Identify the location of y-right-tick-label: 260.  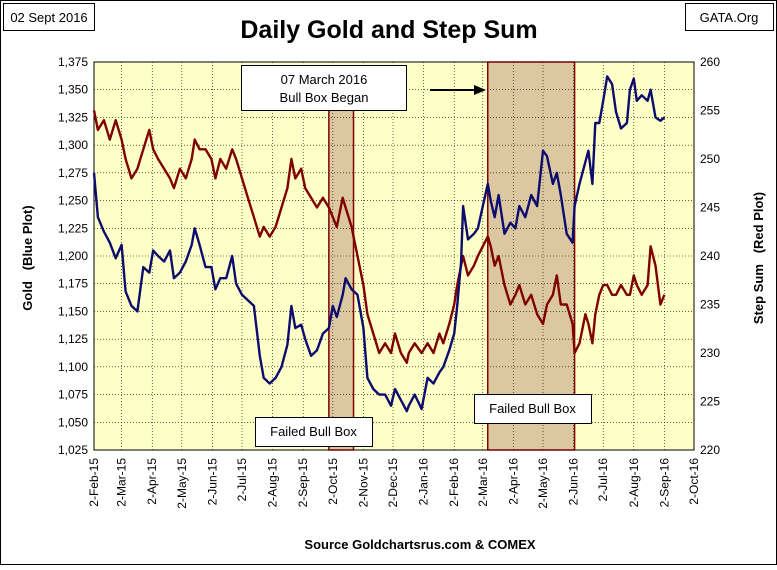
(710, 62).